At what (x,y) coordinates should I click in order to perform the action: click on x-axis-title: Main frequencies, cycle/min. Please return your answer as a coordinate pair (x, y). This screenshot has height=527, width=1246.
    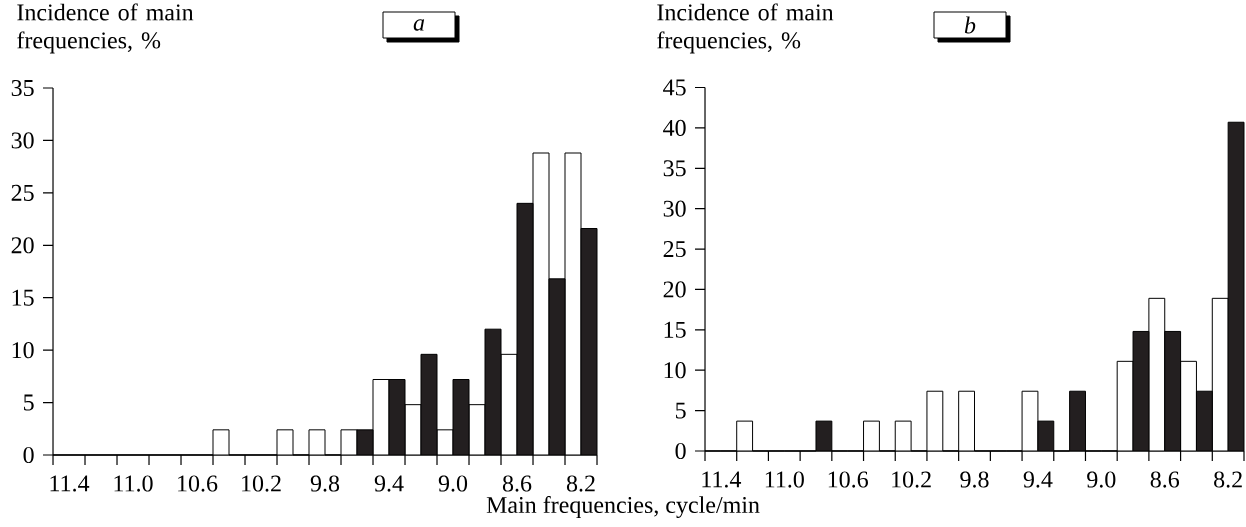
    Looking at the image, I should click on (623, 507).